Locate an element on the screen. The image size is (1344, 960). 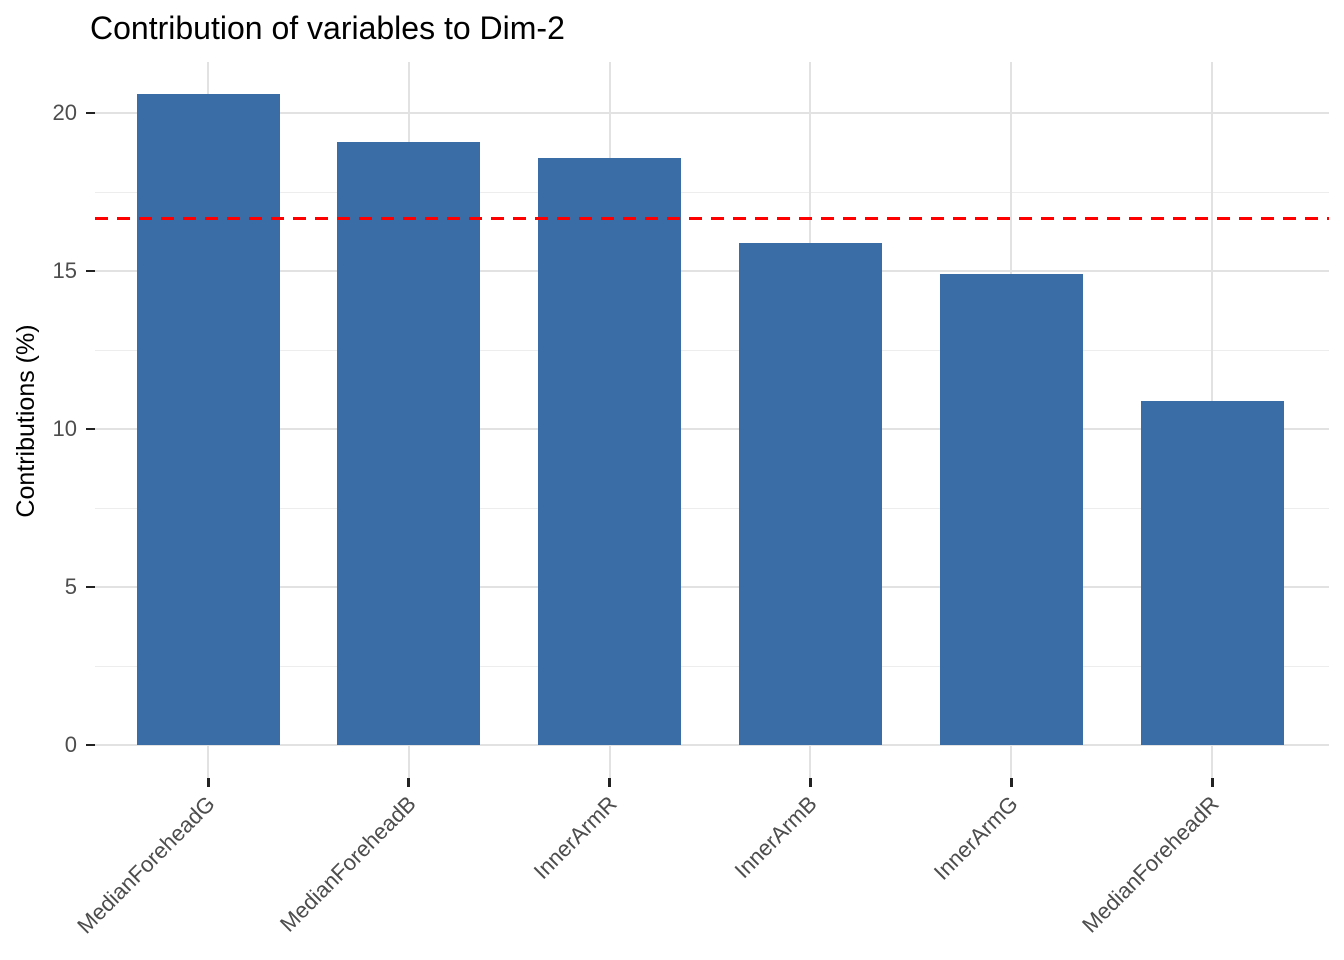
x-axis-tick-label: MedianForeheadB is located at coordinates (347, 864).